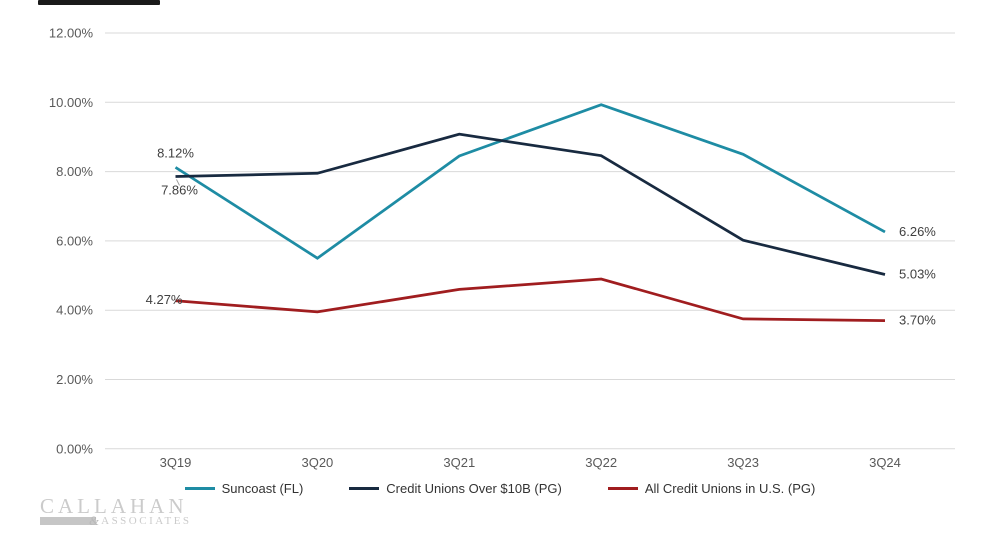 The image size is (1000, 543). What do you see at coordinates (917, 274) in the screenshot?
I see `data-label: 5.03%` at bounding box center [917, 274].